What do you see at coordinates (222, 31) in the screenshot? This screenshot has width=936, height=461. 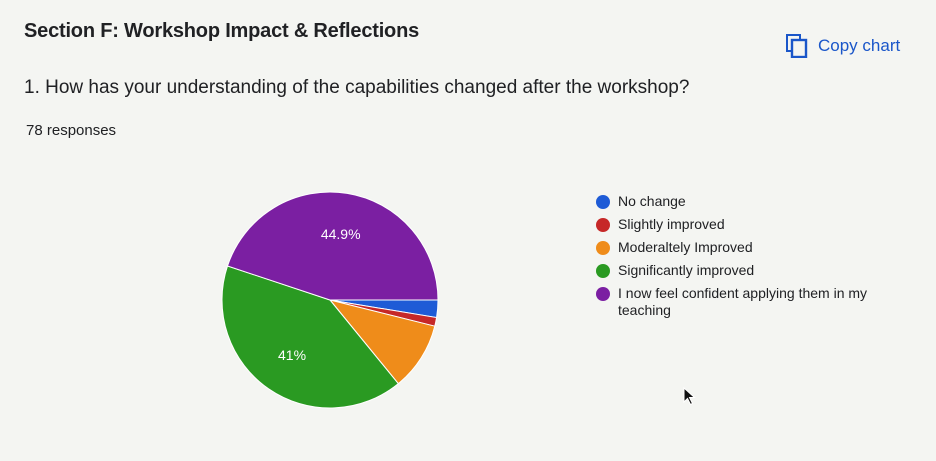 I see `section-title: Section F: Workshop Impact & Reflections` at bounding box center [222, 31].